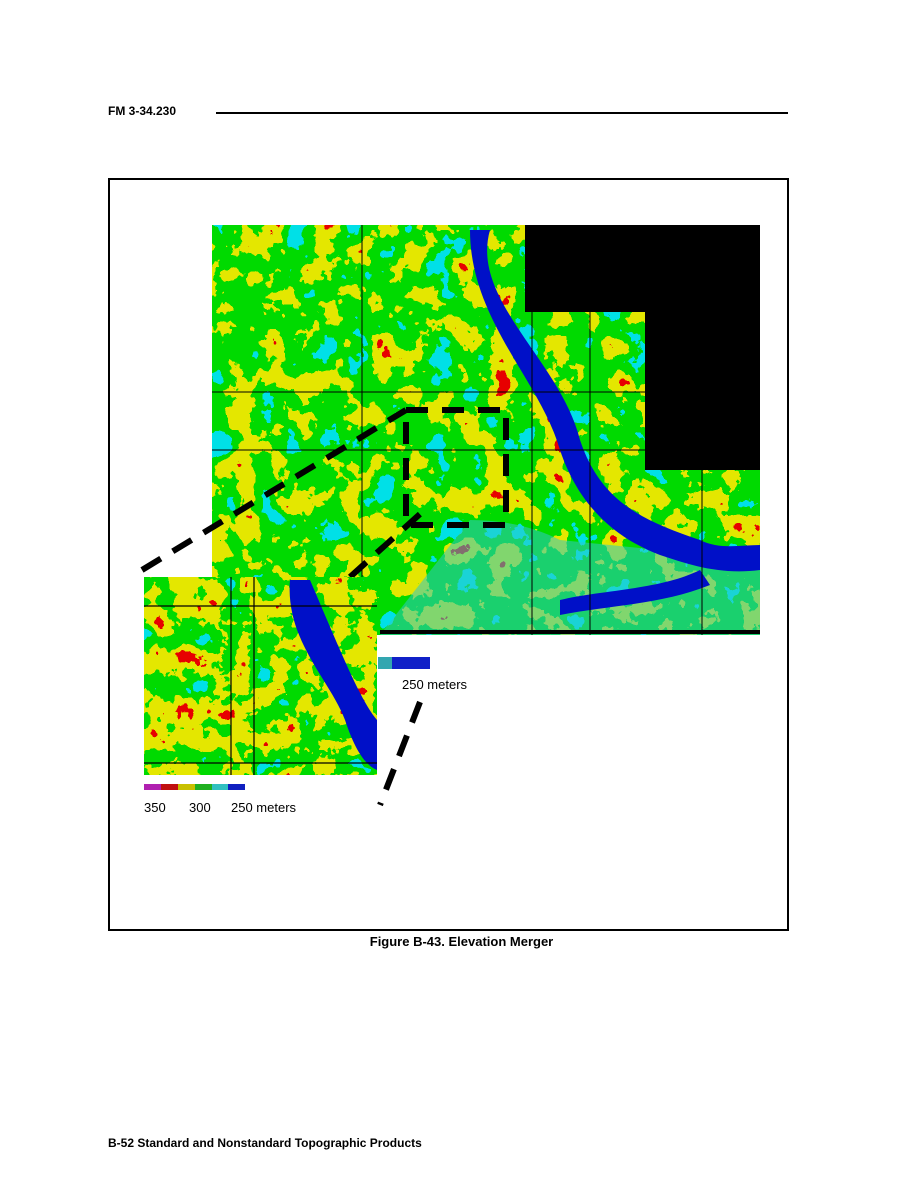 This screenshot has width=923, height=1194. What do you see at coordinates (456, 467) in the screenshot?
I see `zoom-region-box` at bounding box center [456, 467].